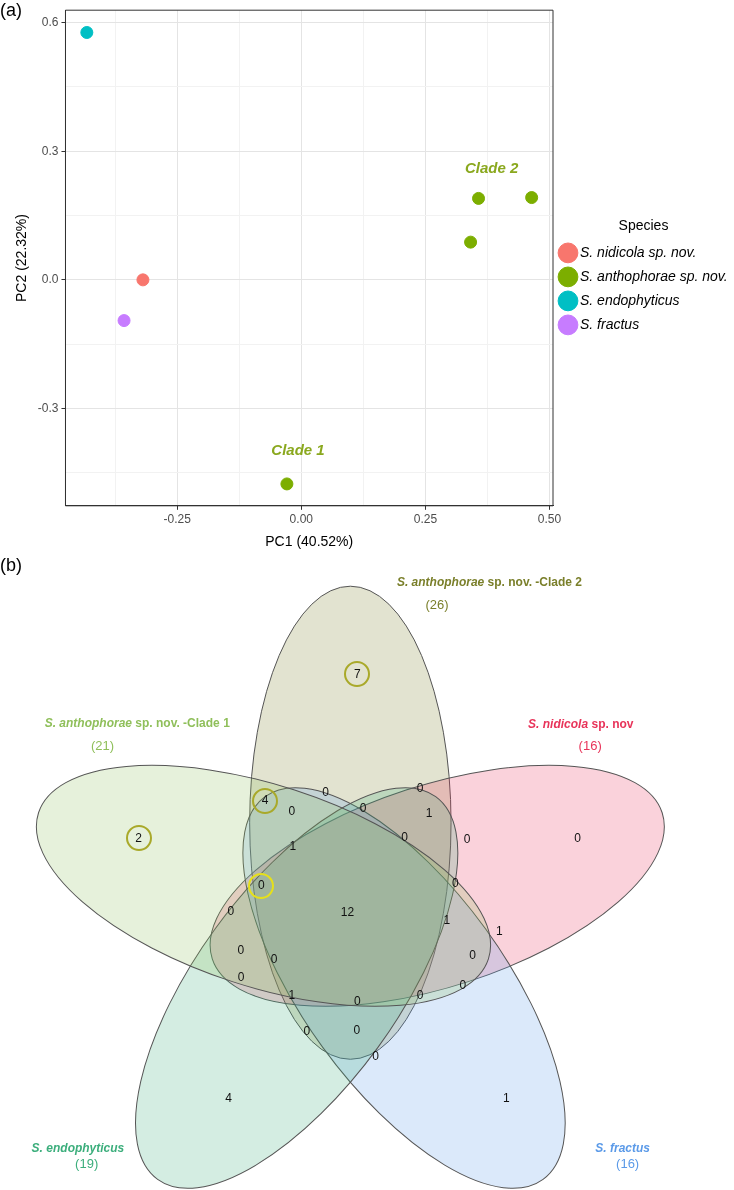 The width and height of the screenshot is (734, 1190). Describe the element at coordinates (137, 722) in the screenshot. I see `category-label: S. anthophorae sp. nov. -Clade 1` at that location.